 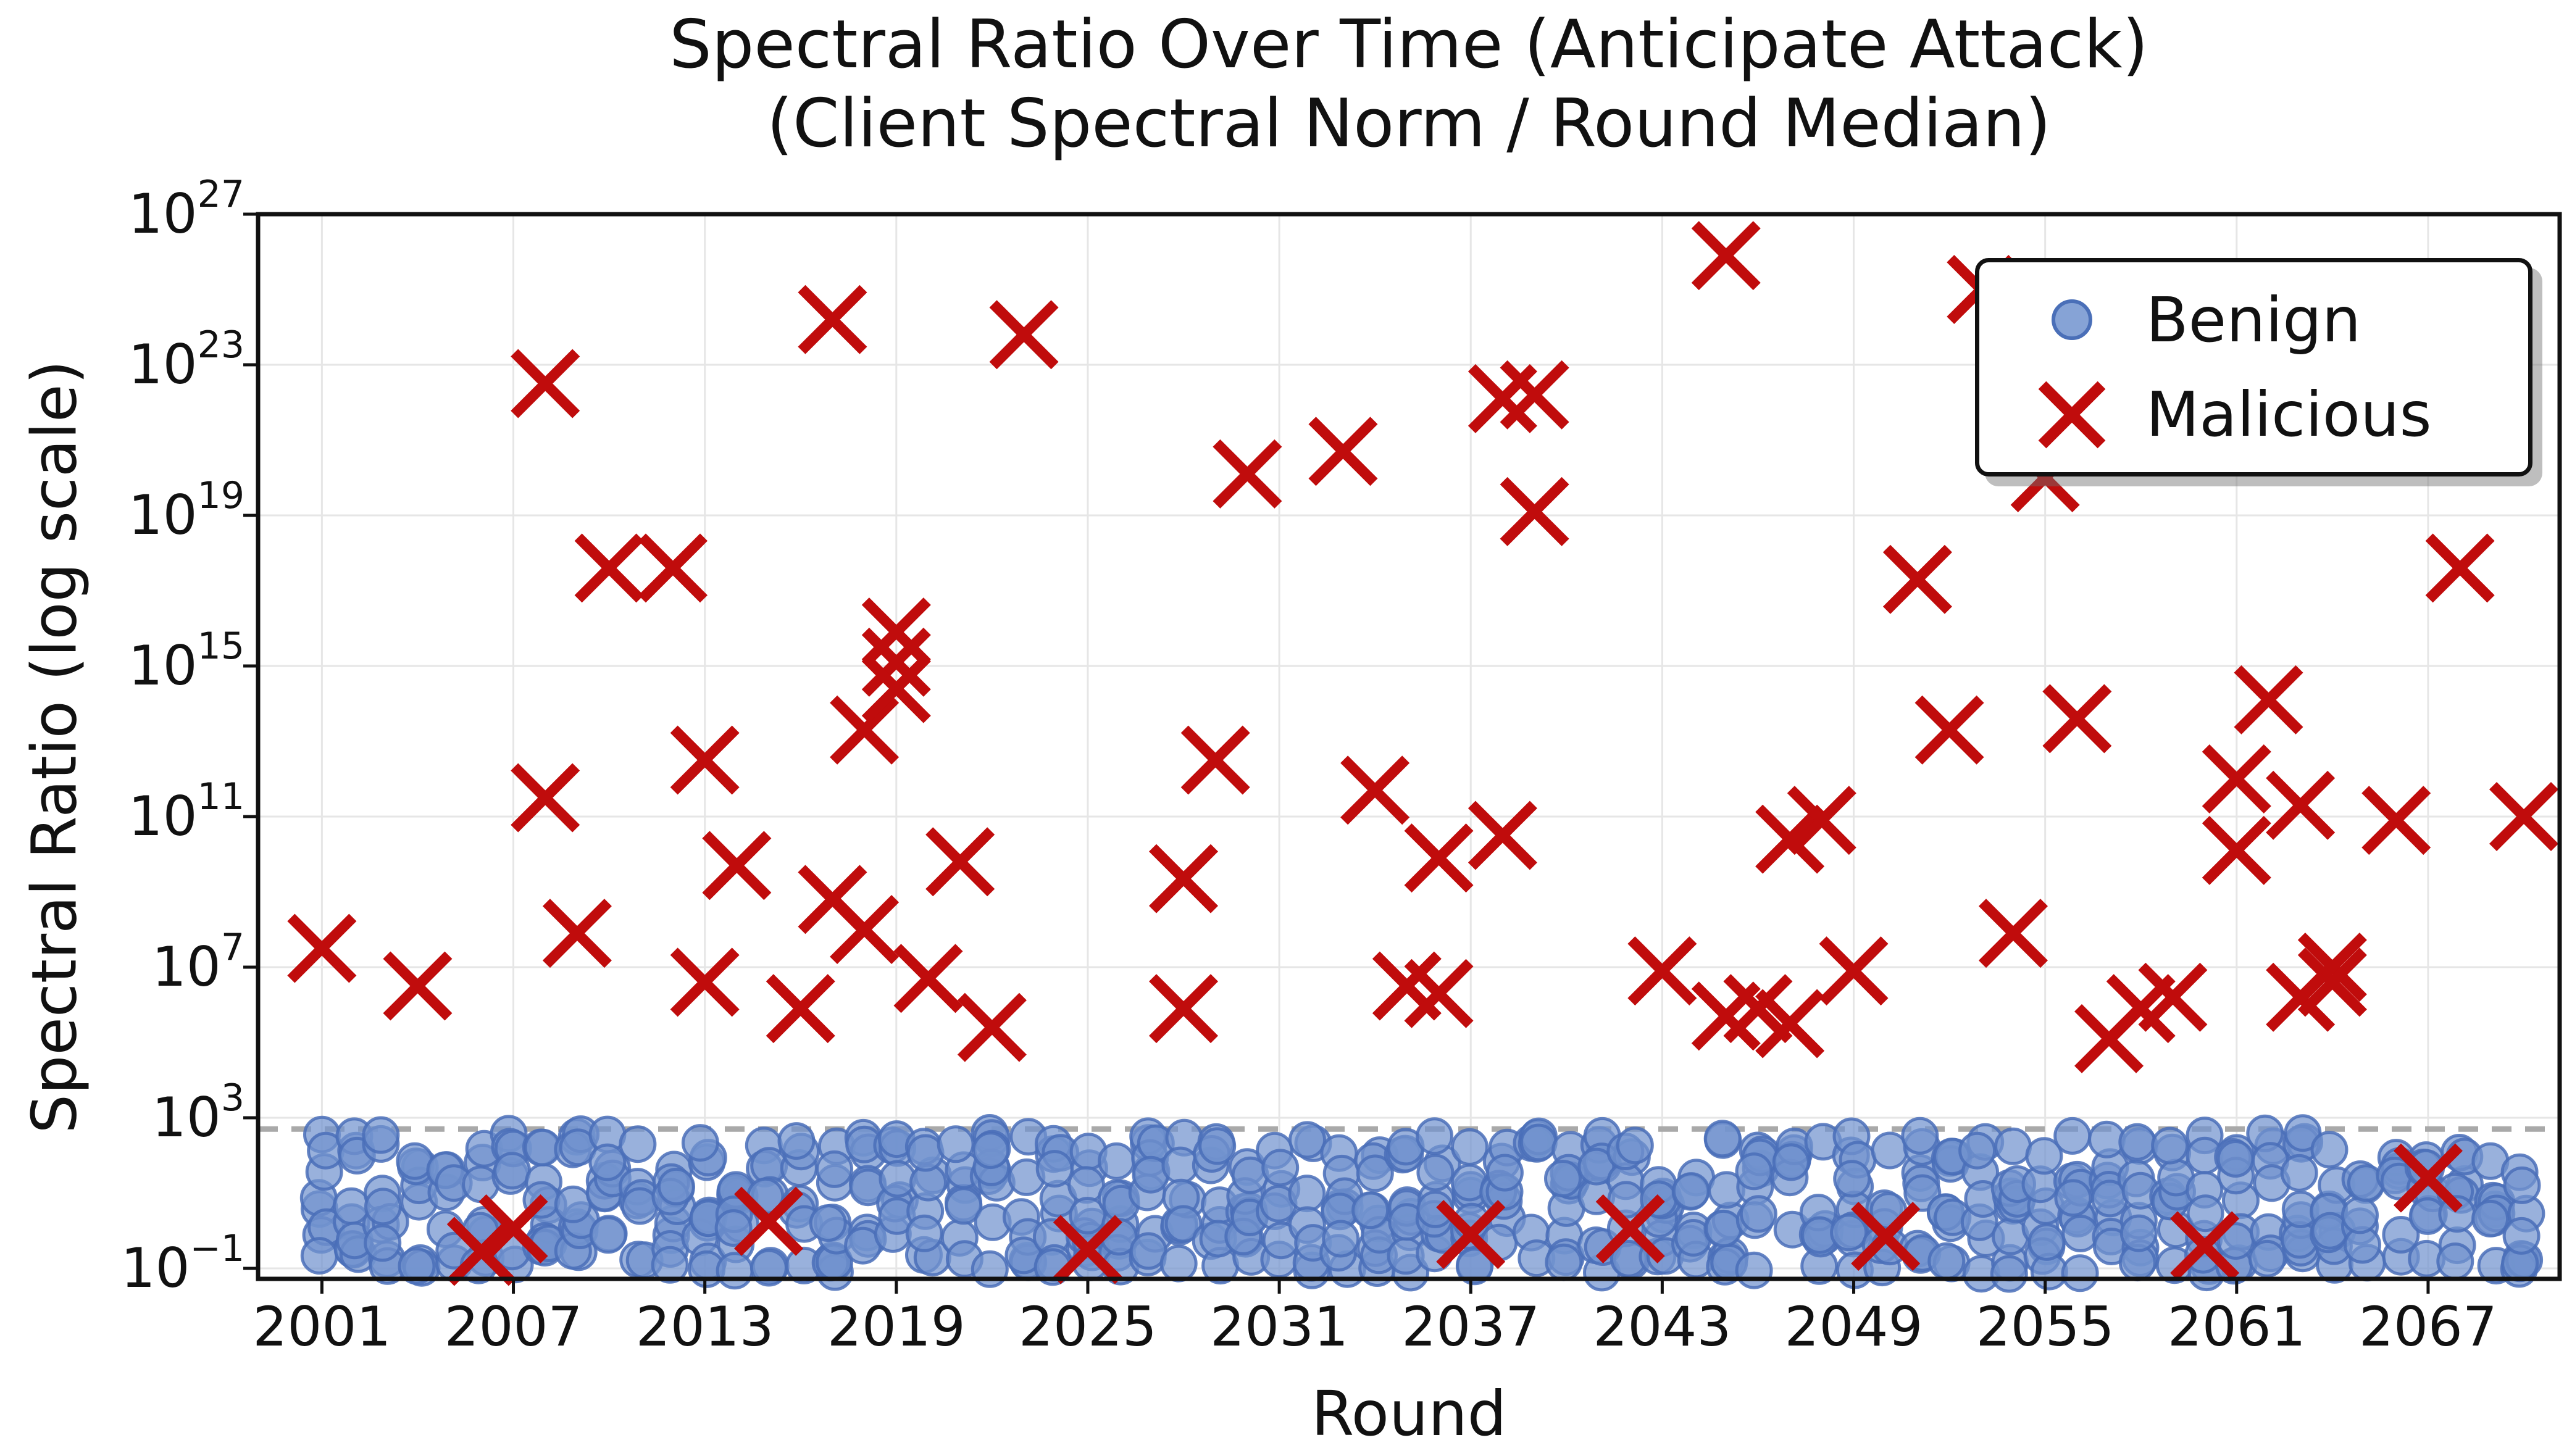 I want to click on legend-item-benign: Benign, so click(x=2254, y=320).